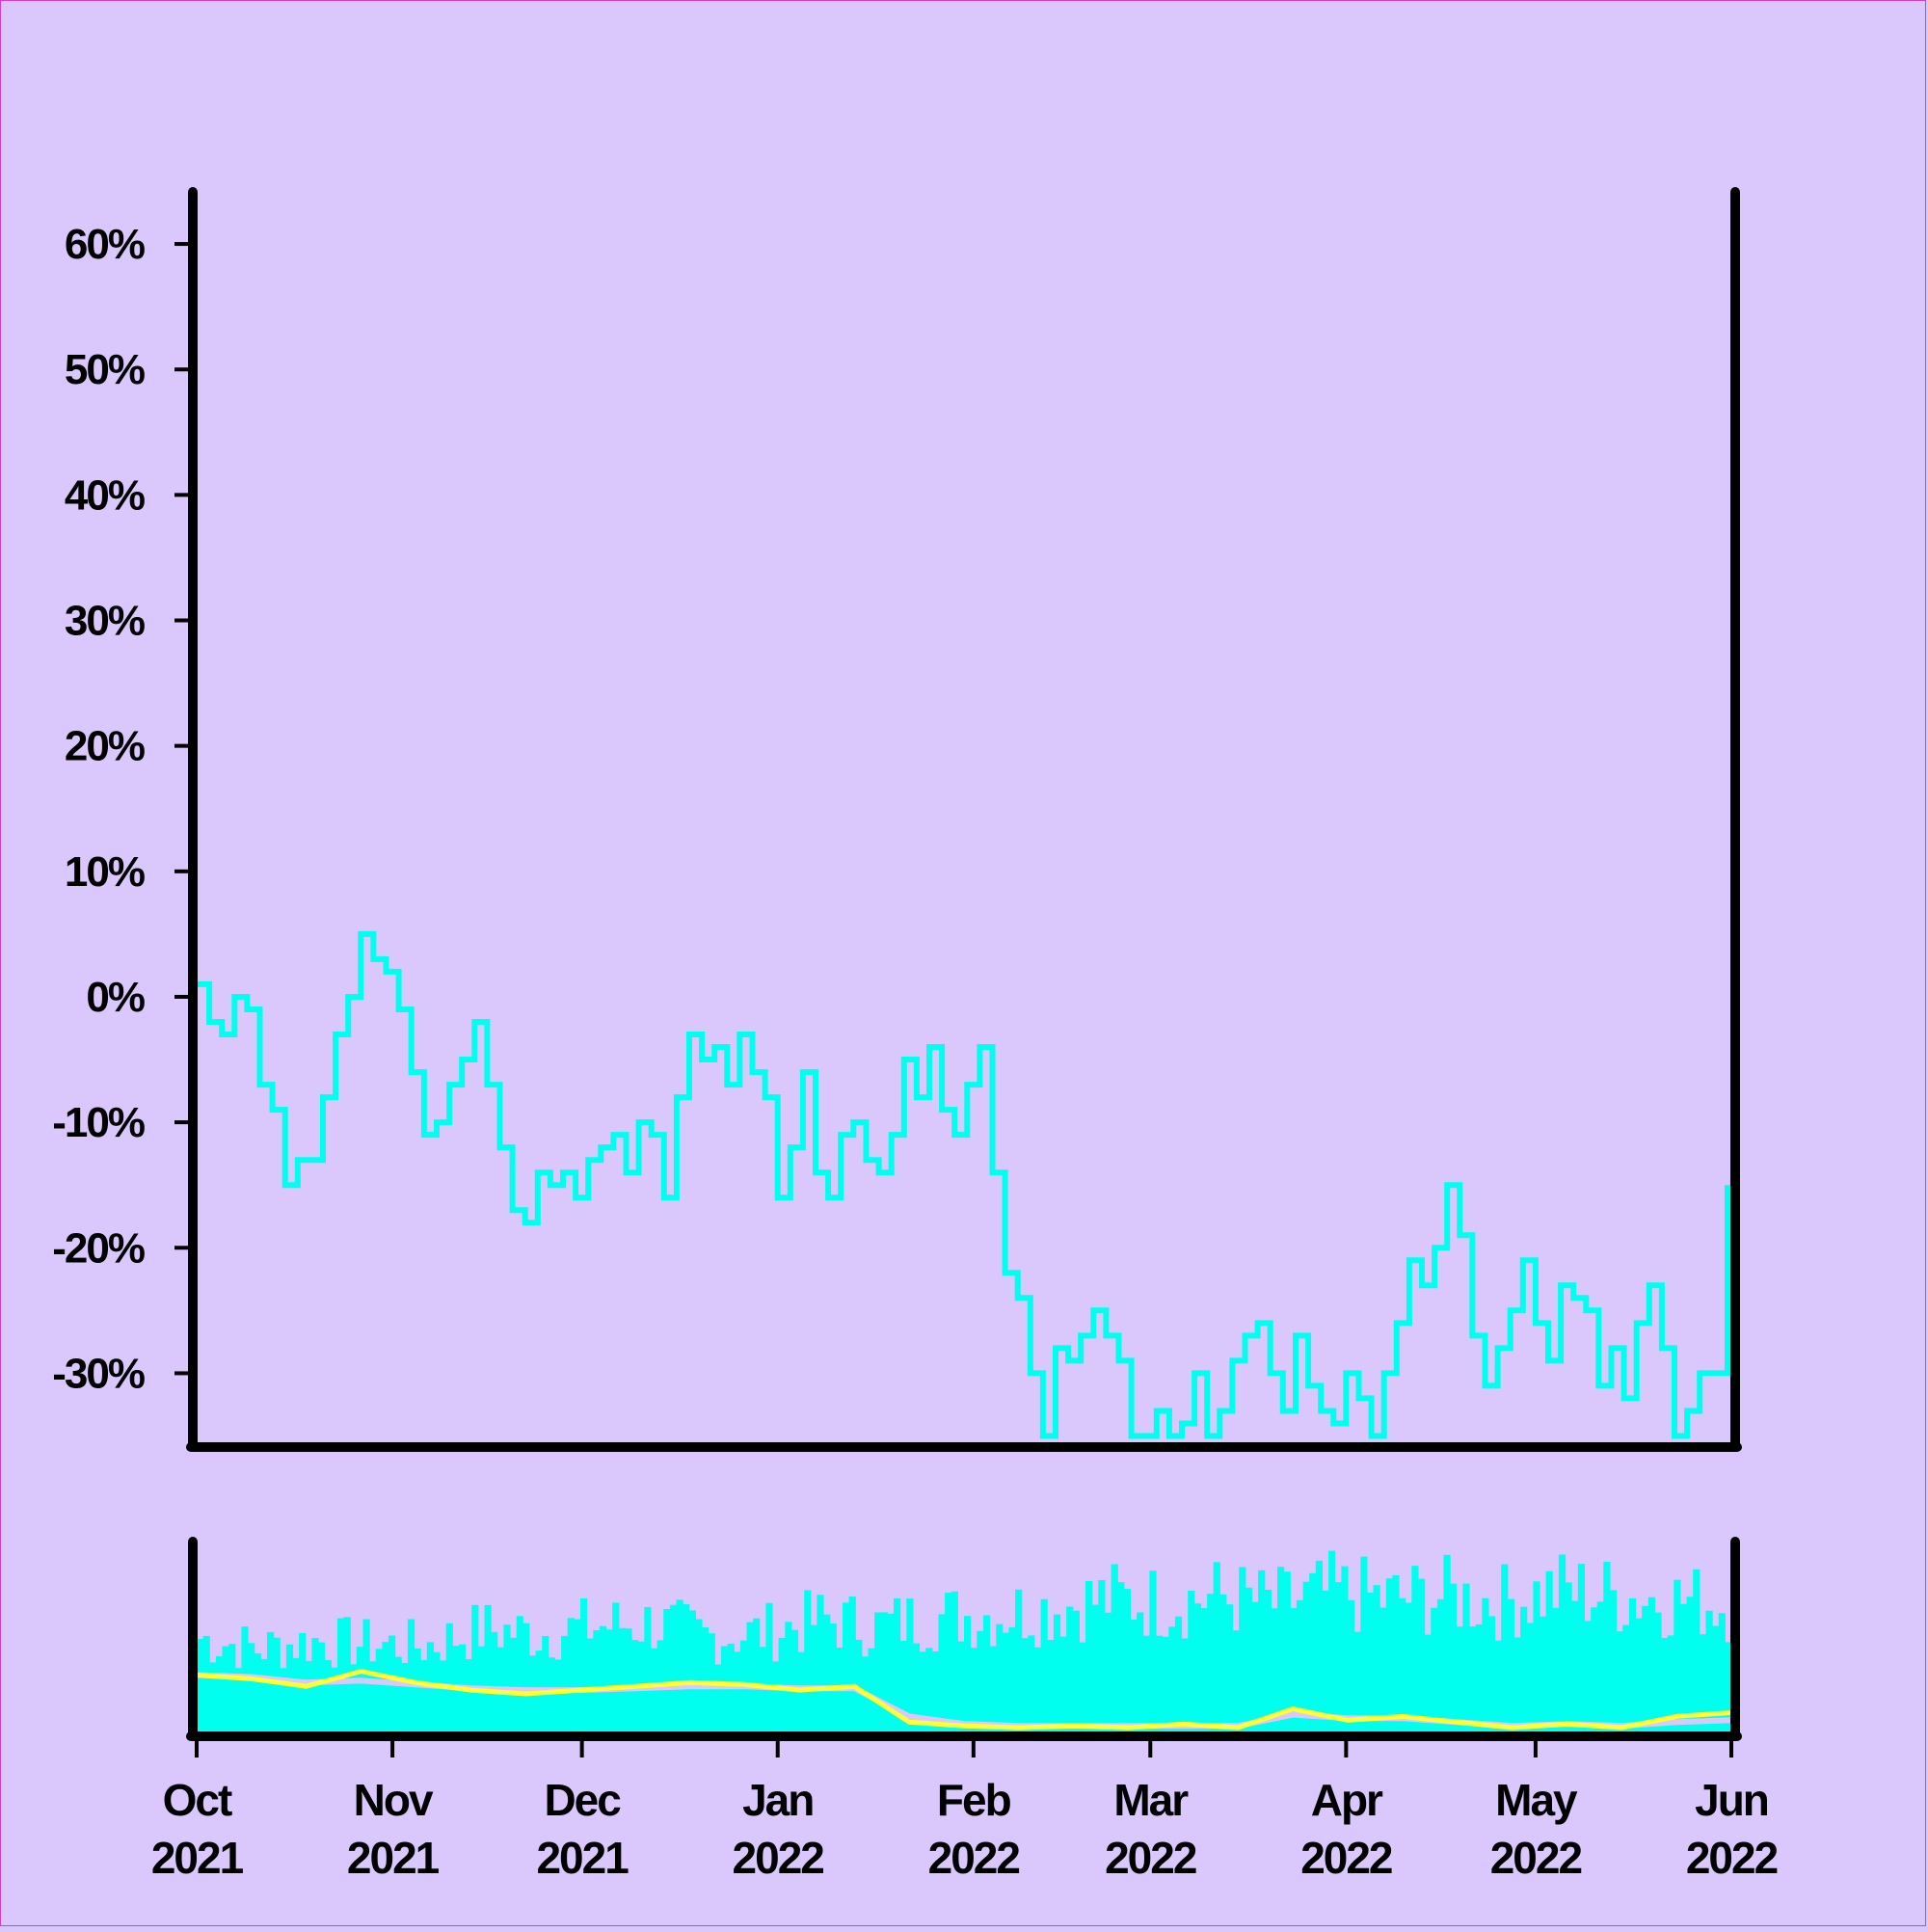 The height and width of the screenshot is (1932, 1928). Describe the element at coordinates (1536, 1829) in the screenshot. I see `x-tick-label: May 2022` at that location.